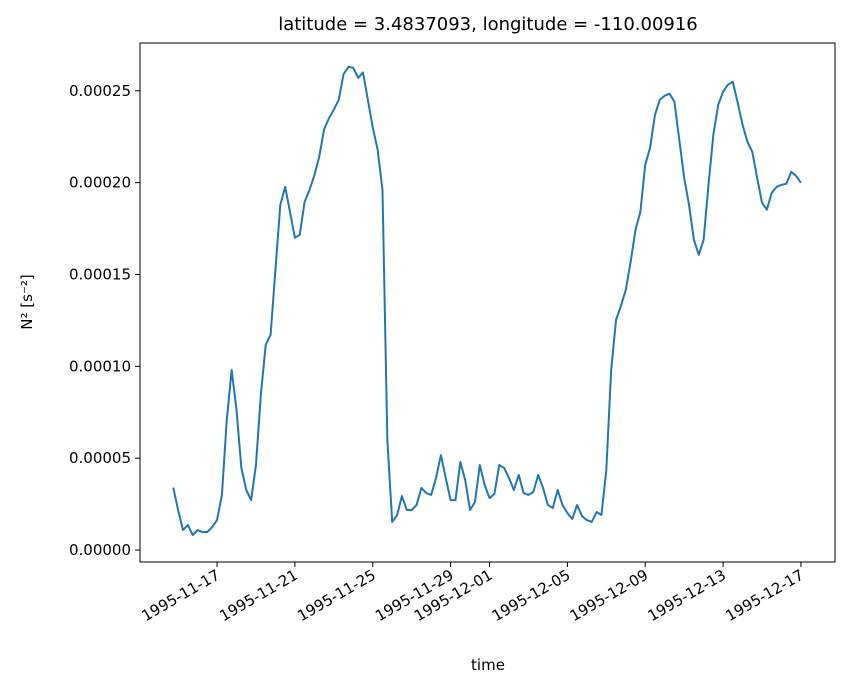 Image resolution: width=848 pixels, height=688 pixels. What do you see at coordinates (100, 183) in the screenshot?
I see `y-tick-label: 0.00020` at bounding box center [100, 183].